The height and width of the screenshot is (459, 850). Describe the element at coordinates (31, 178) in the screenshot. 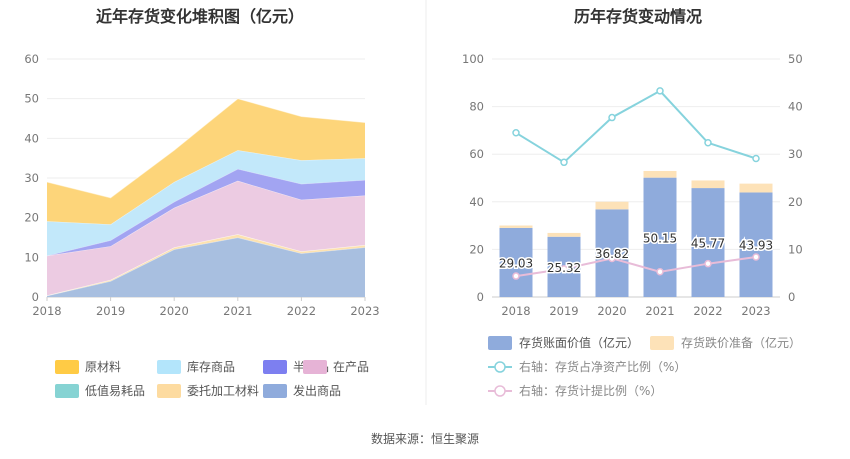

I see `left-y-tick-label: 30` at that location.